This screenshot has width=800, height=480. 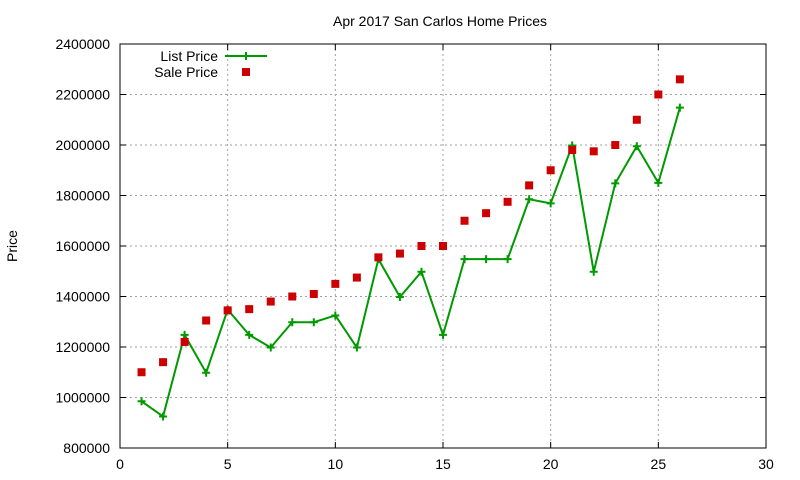 I want to click on y-tick-label: 800000, so click(x=86, y=448).